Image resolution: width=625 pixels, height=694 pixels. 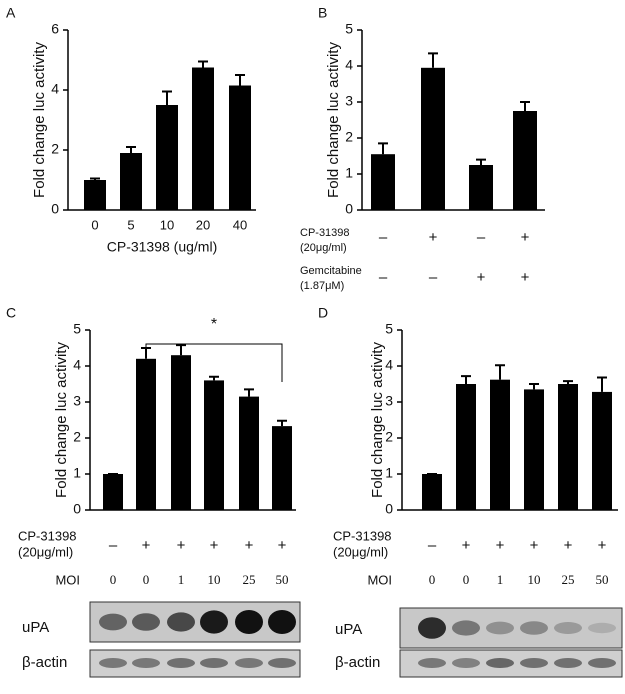 What do you see at coordinates (94, 224) in the screenshot?
I see `x-tick-label: 0` at bounding box center [94, 224].